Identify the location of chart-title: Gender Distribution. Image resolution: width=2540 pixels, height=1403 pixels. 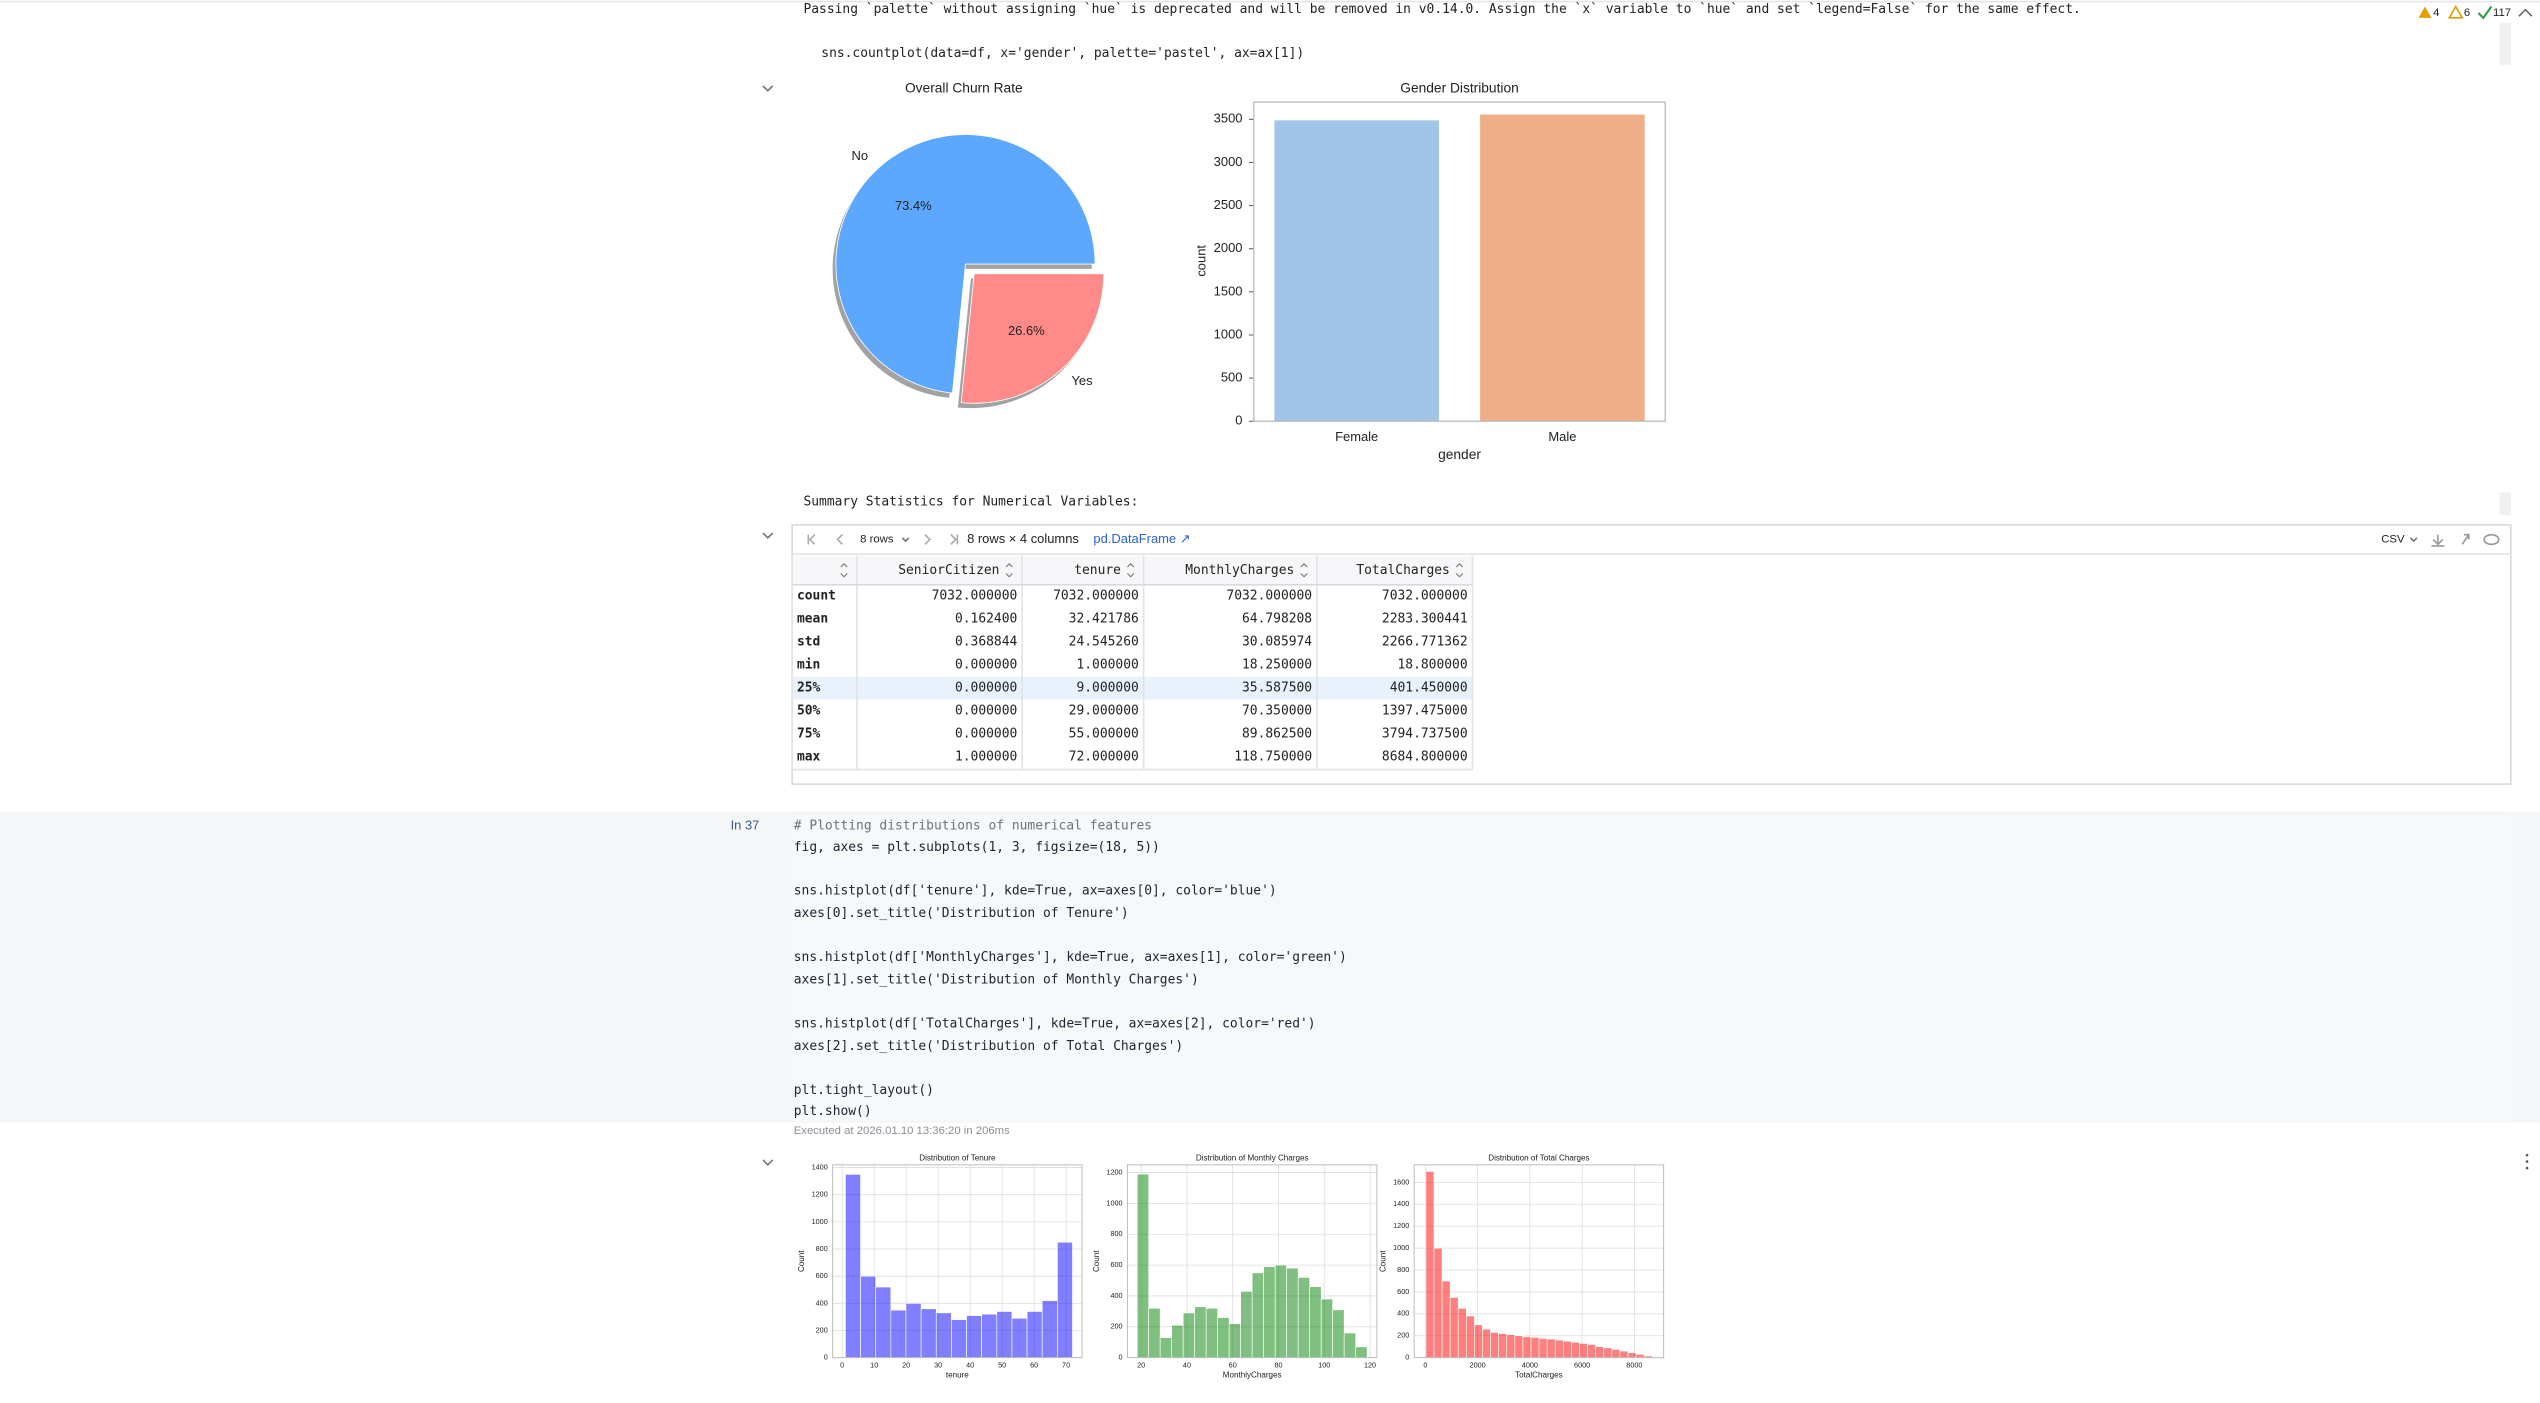
(1459, 88).